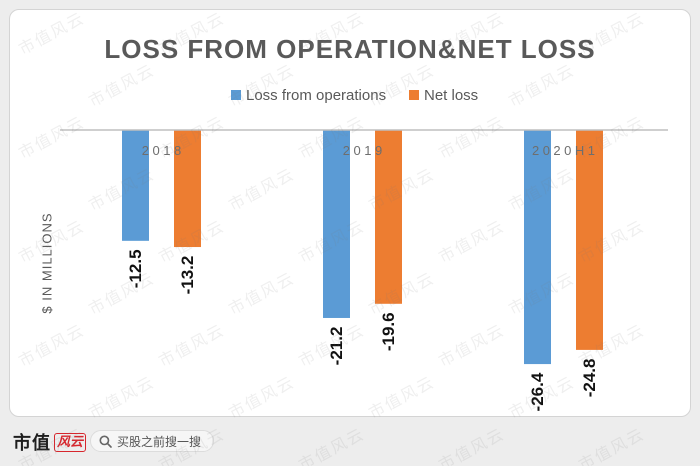 Image resolution: width=700 pixels, height=466 pixels. I want to click on legend-swatch-loss-from-operations, so click(236, 95).